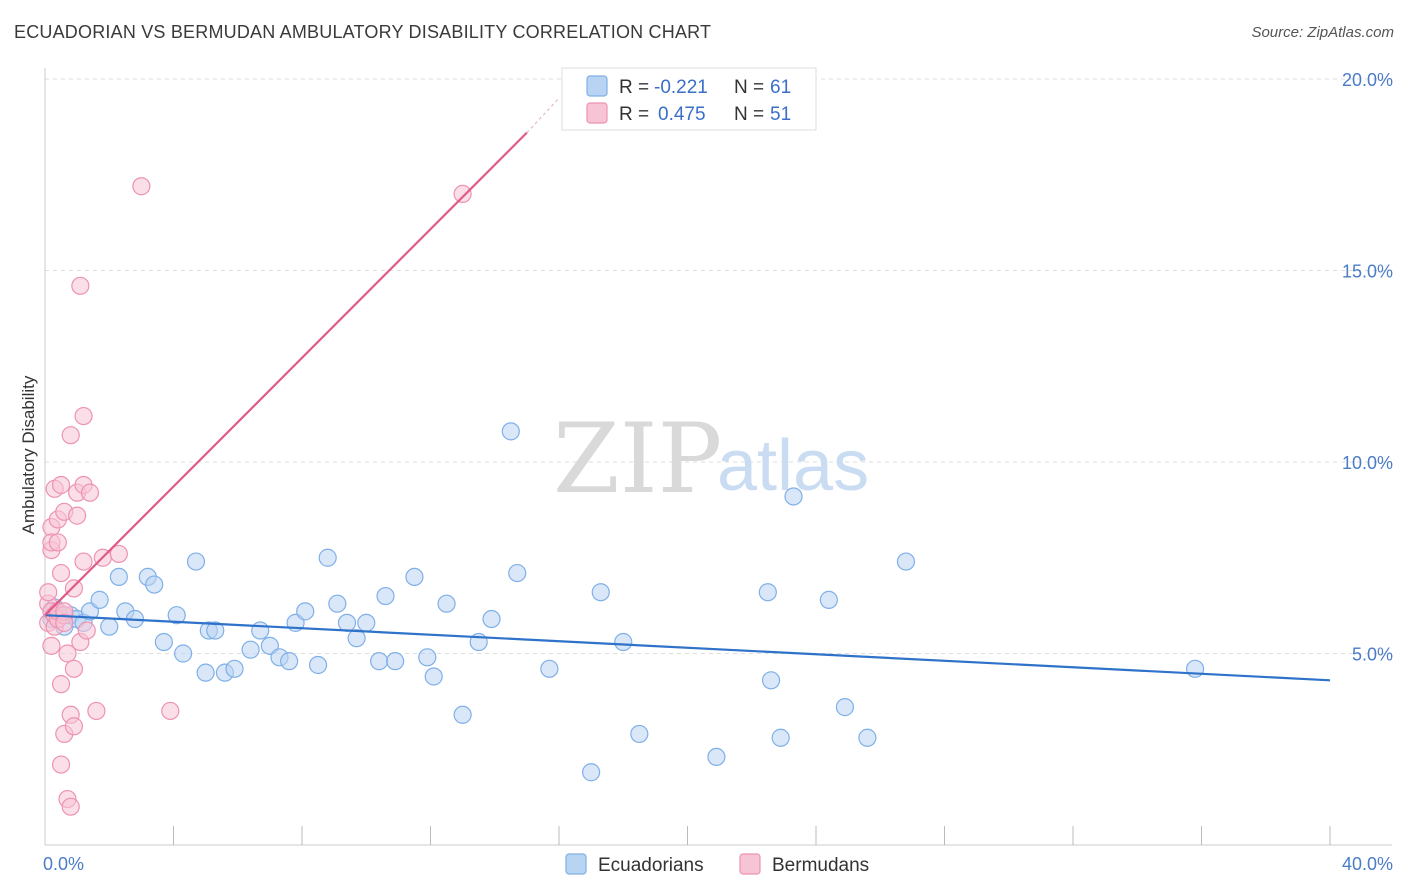  I want to click on x-tick-label-max: 40.0%, so click(1367, 864).